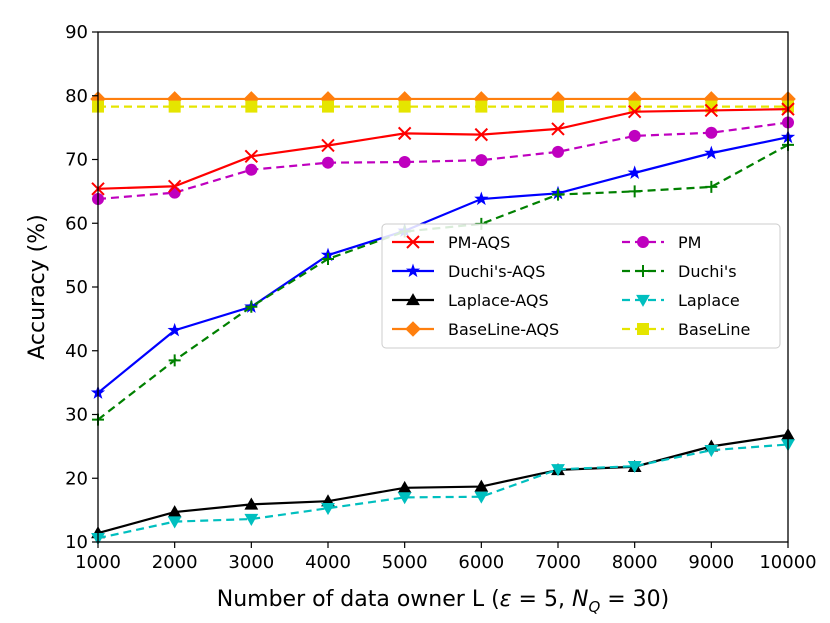 The image size is (830, 623). Describe the element at coordinates (714, 329) in the screenshot. I see `legend-label: BaseLine` at that location.